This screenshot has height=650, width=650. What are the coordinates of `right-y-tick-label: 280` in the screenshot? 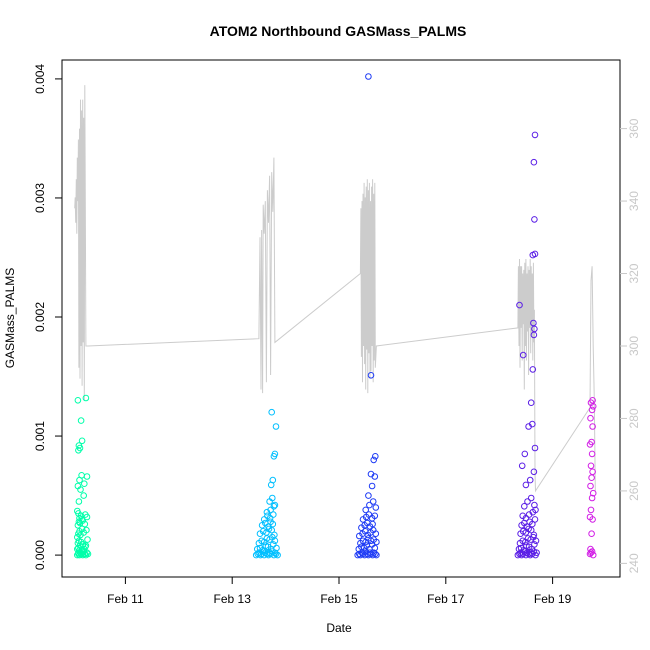 It's located at (634, 418).